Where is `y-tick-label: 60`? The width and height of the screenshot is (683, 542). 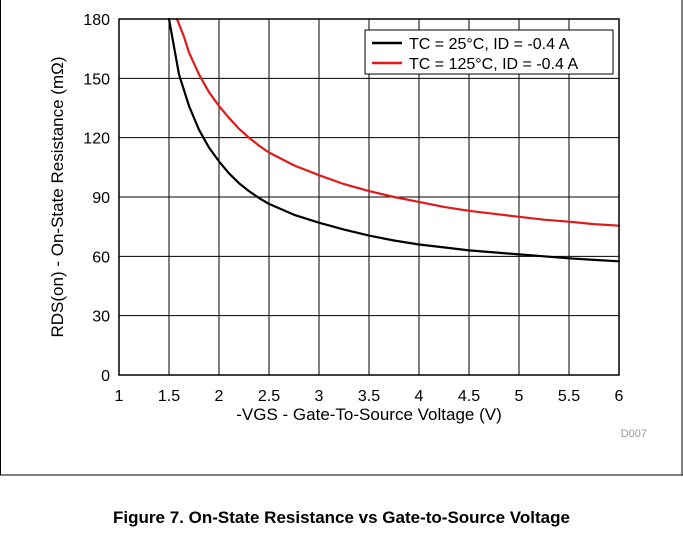
y-tick-label: 60 is located at coordinates (101, 257).